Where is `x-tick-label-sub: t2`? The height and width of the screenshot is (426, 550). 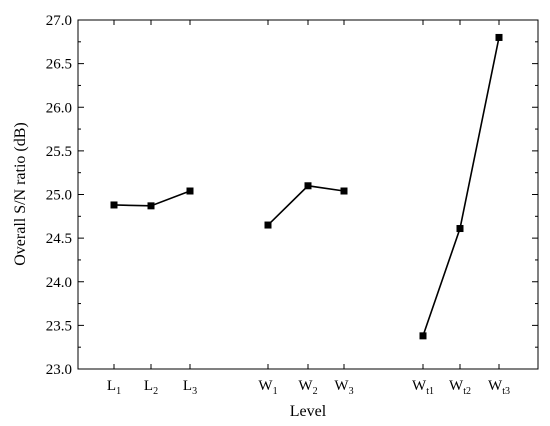 x-tick-label-sub: t2 is located at coordinates (467, 391).